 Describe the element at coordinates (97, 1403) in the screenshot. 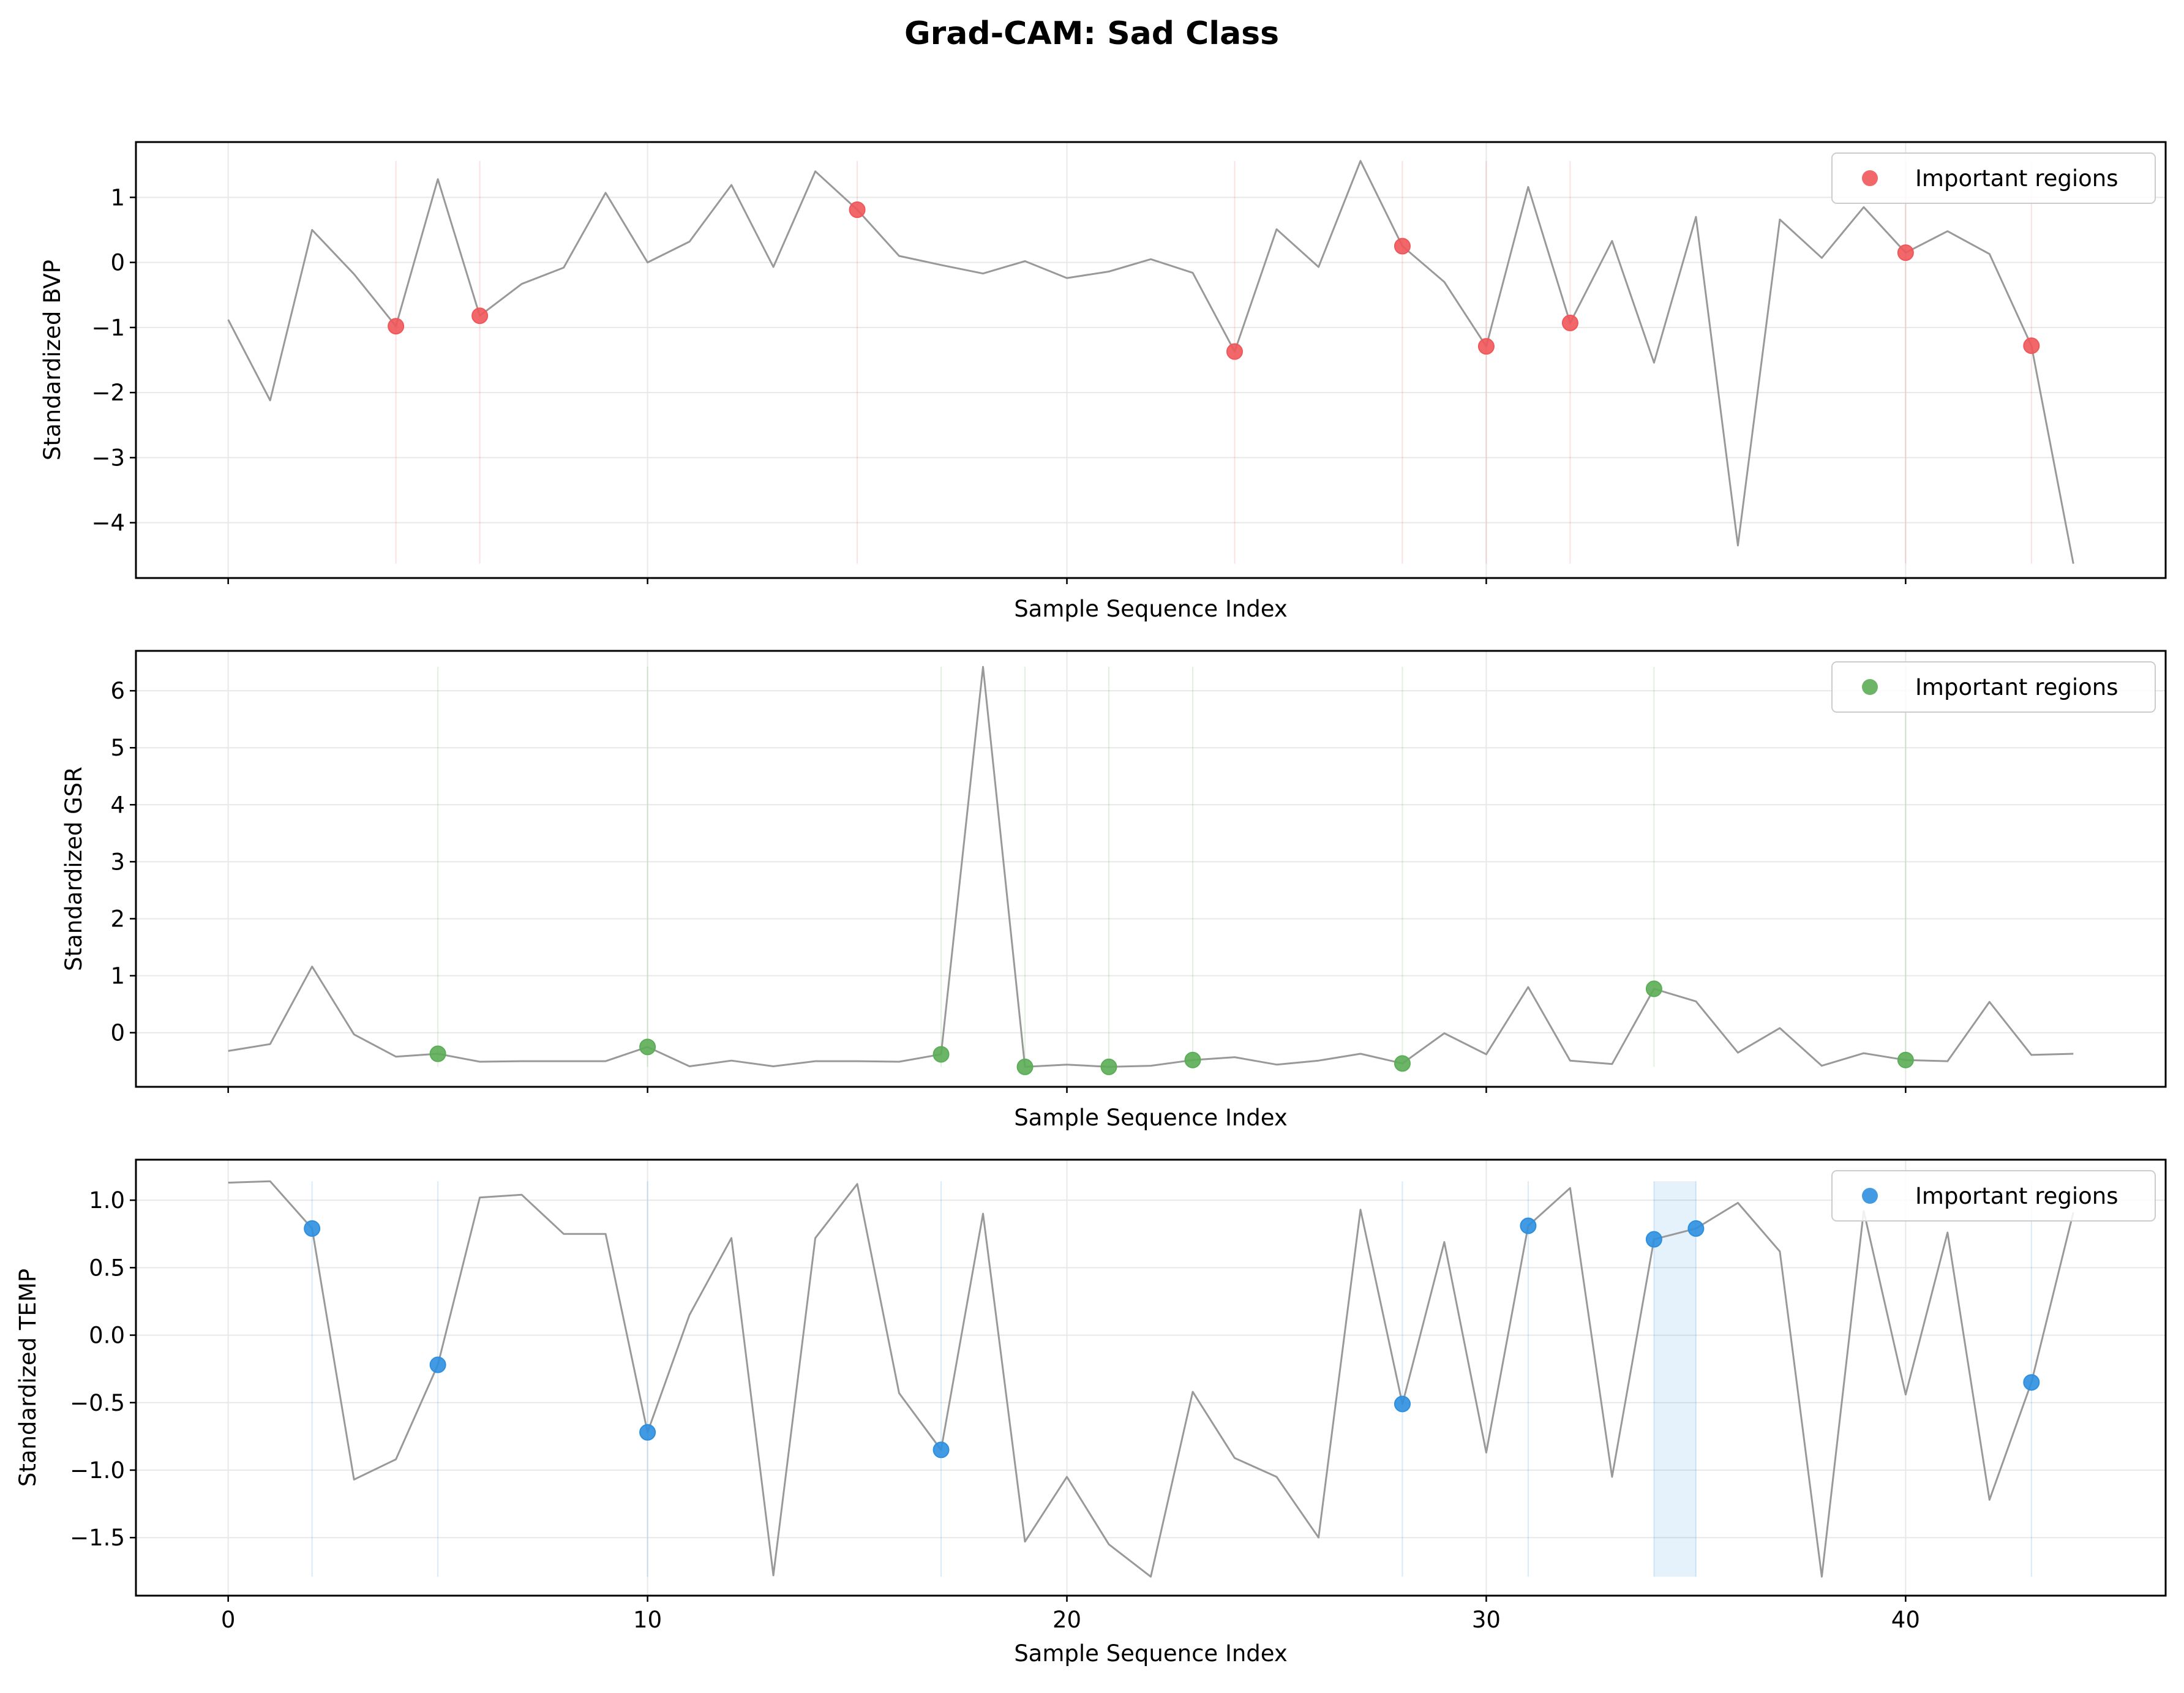

I see `ytick-label: −0.5` at that location.